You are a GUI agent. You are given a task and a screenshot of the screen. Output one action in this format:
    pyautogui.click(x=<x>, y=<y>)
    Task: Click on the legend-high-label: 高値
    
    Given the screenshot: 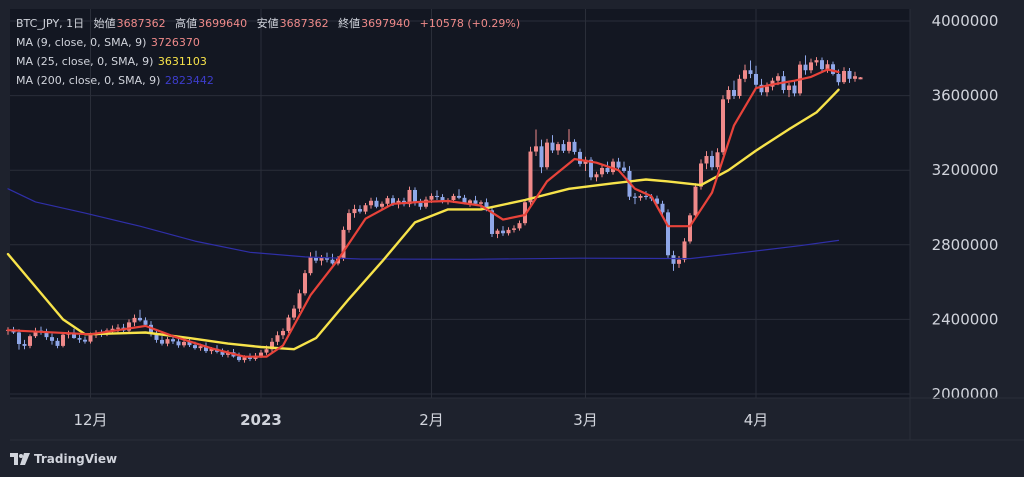 What is the action you would take?
    pyautogui.click(x=186, y=23)
    